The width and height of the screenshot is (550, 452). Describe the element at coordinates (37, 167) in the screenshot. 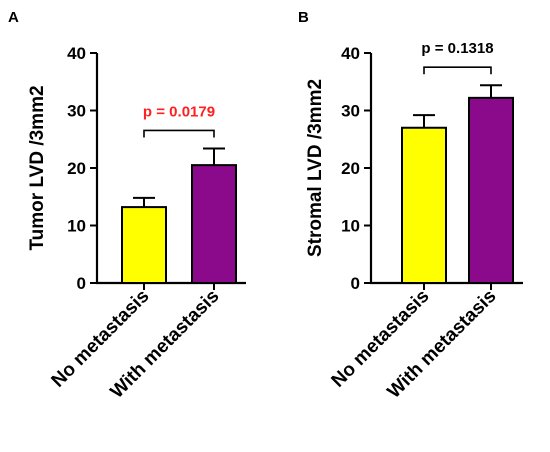

I see `y-axis-label: Tumor LVD /3mm2` at that location.